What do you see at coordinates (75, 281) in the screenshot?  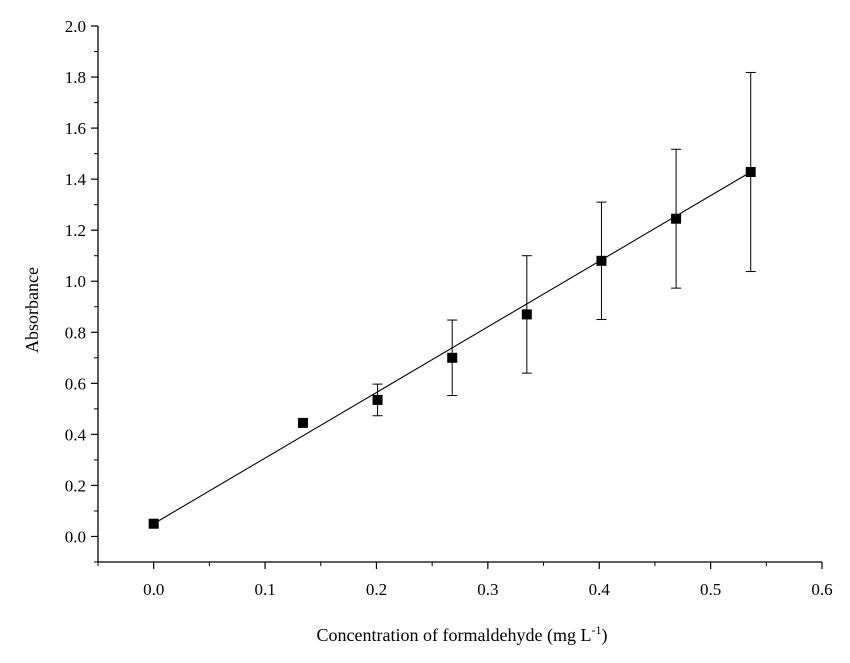 I see `y-tick-label: 1.0` at bounding box center [75, 281].